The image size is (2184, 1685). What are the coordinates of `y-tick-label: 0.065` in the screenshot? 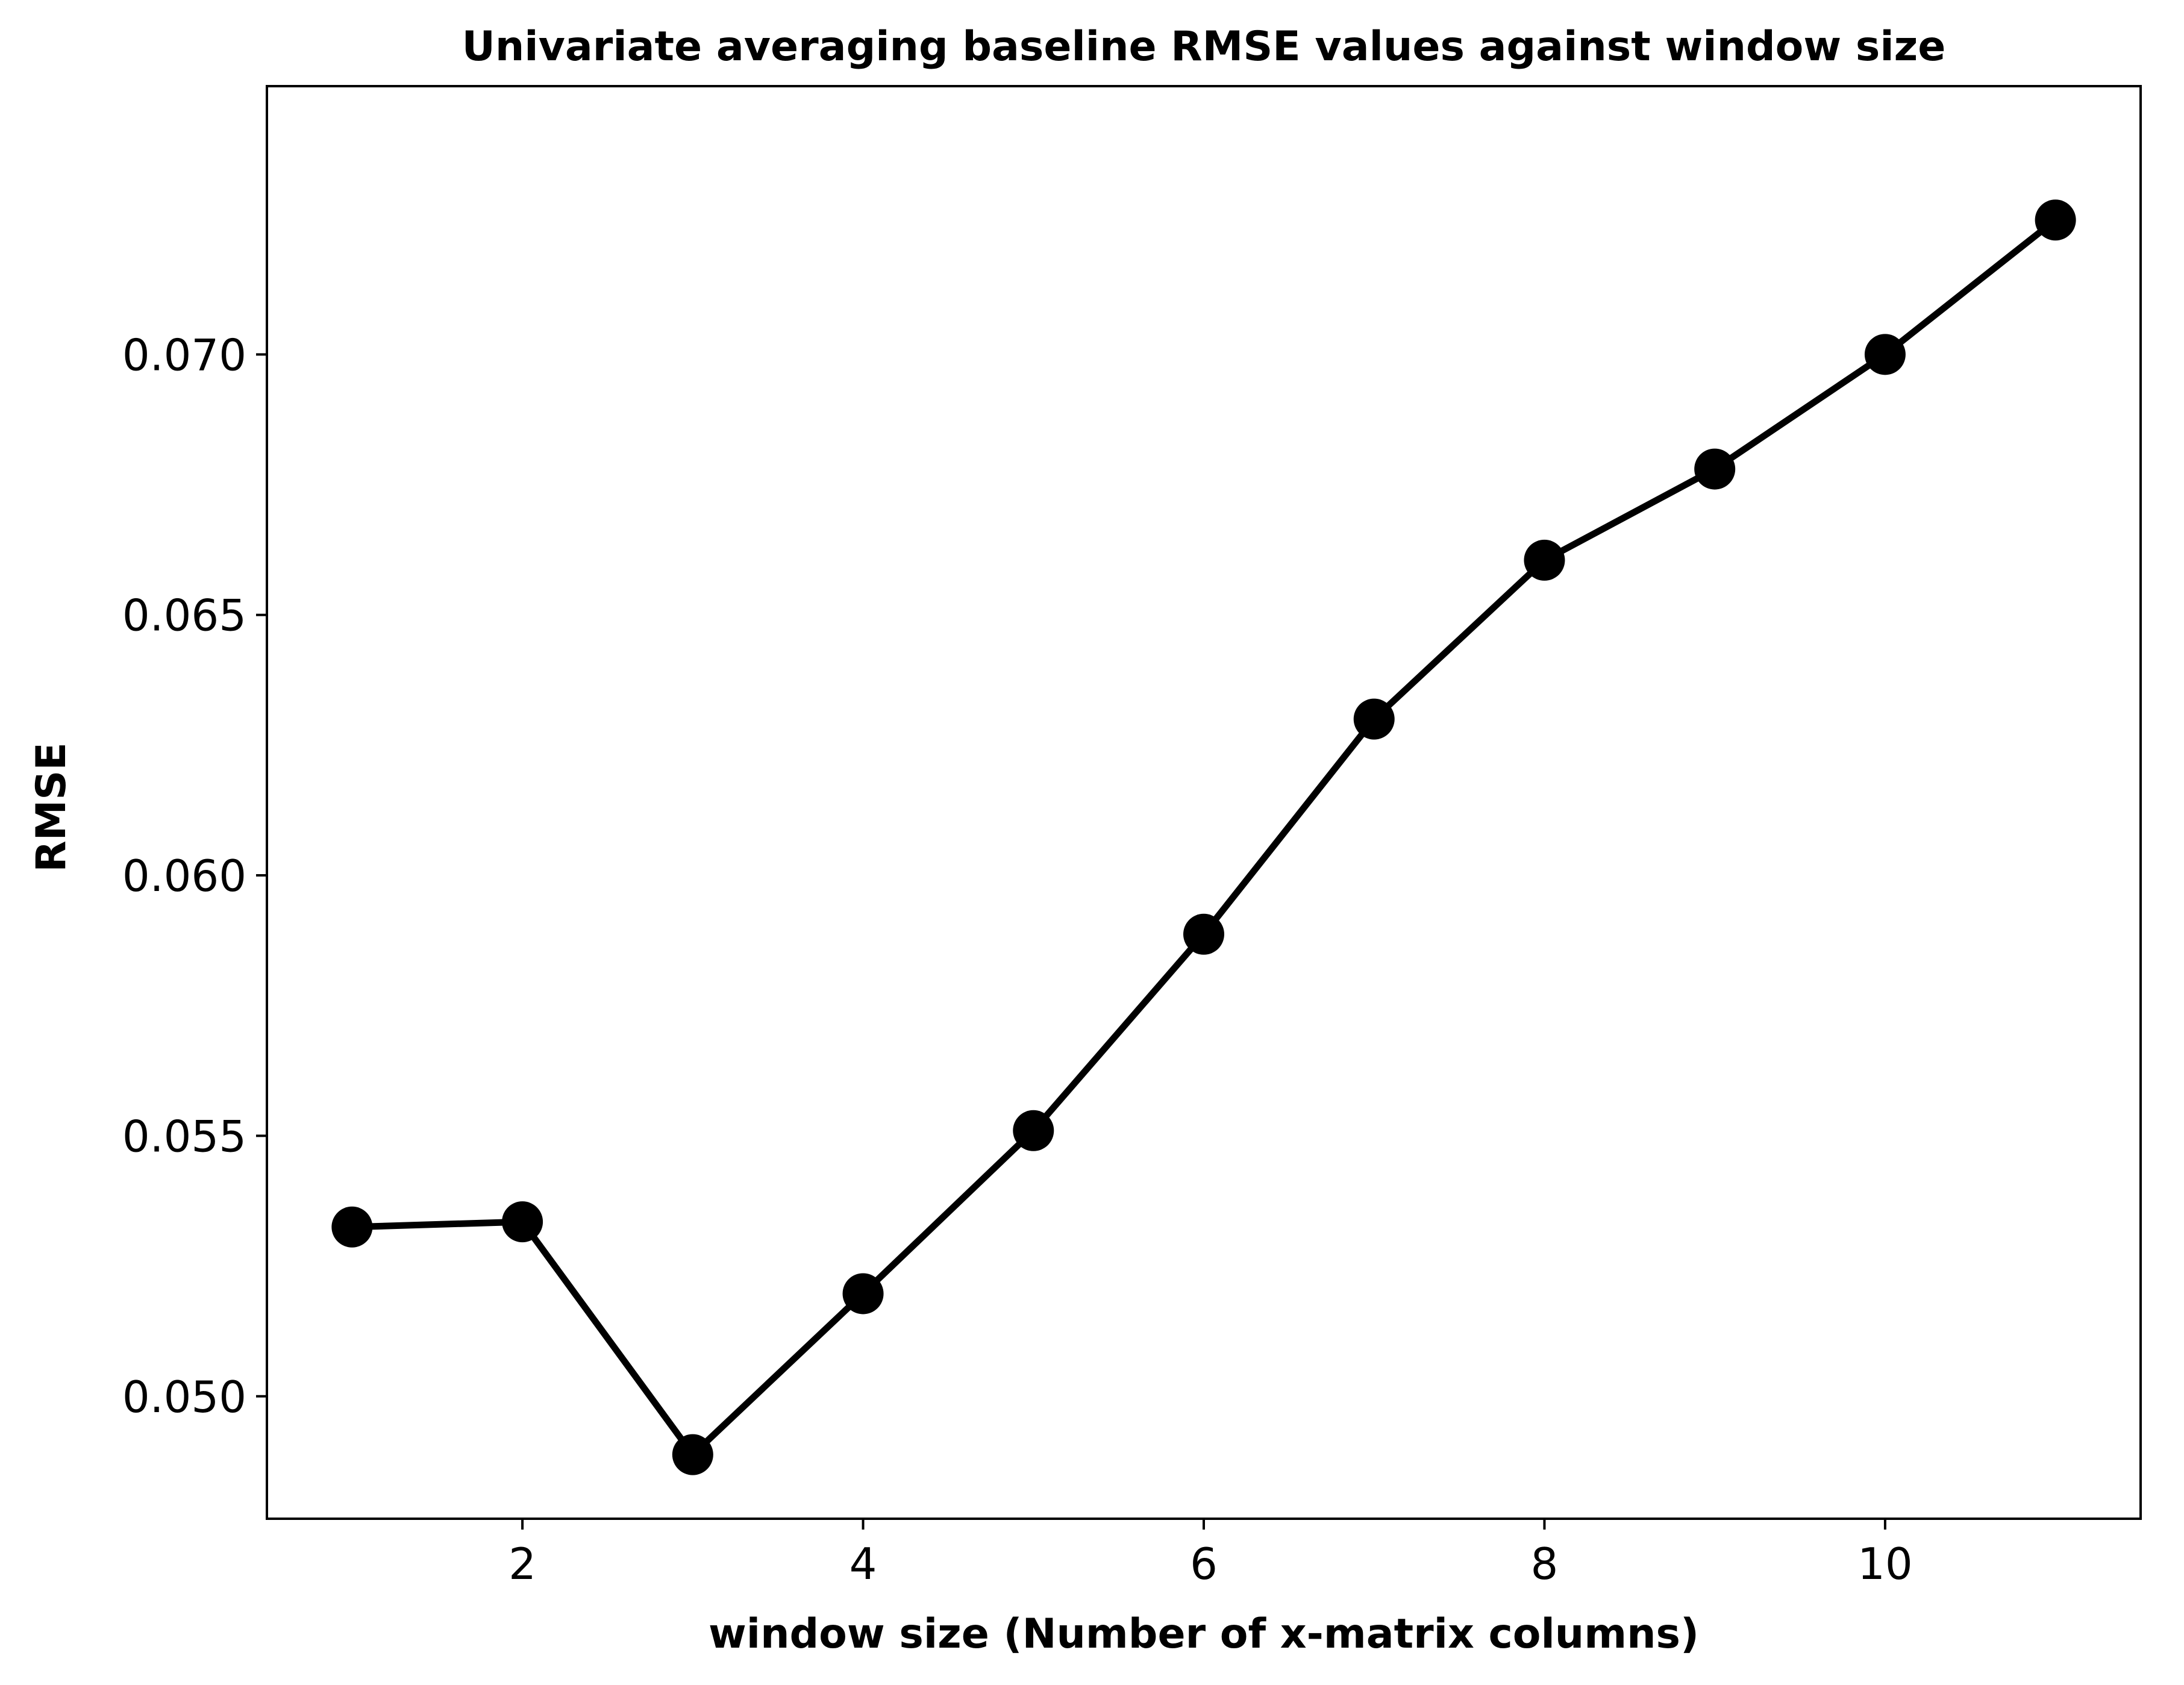 It's located at (184, 615).